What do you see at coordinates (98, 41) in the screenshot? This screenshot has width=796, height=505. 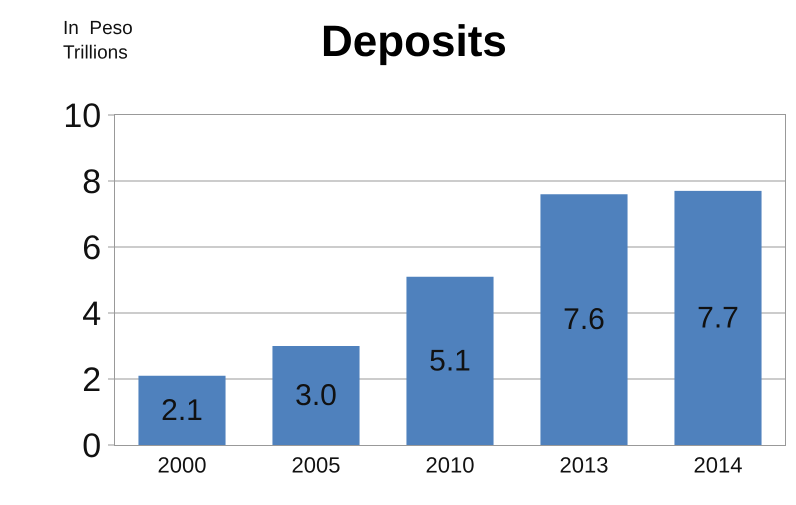 I see `y-axis-title: In Peso Trillions` at bounding box center [98, 41].